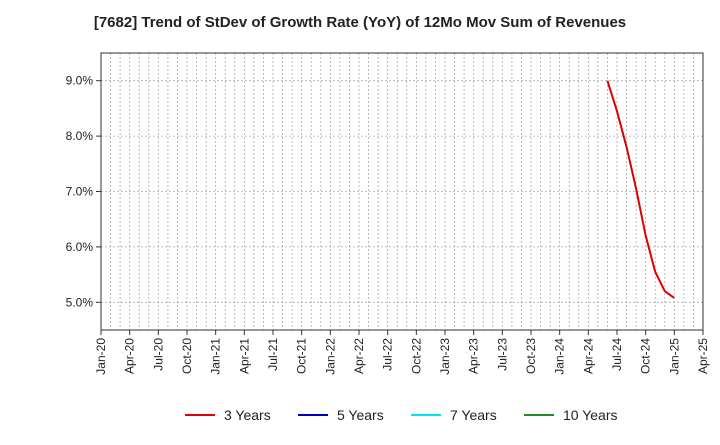  Describe the element at coordinates (80, 302) in the screenshot. I see `y-tick-label: 5.0%` at that location.